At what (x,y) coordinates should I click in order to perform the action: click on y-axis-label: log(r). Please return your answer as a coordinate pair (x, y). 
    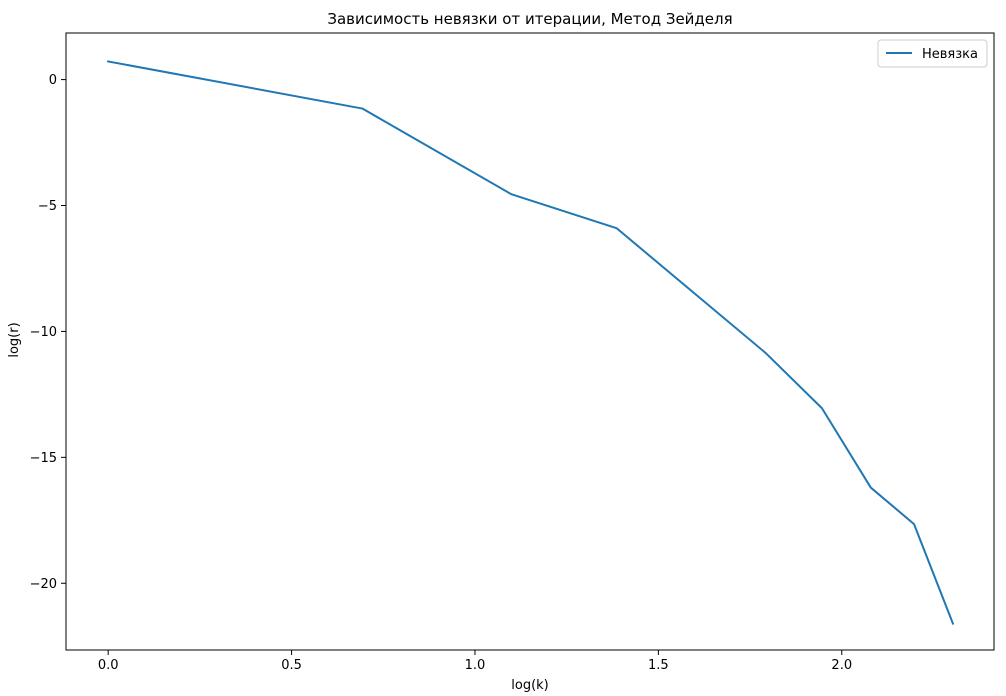
    Looking at the image, I should click on (14, 339).